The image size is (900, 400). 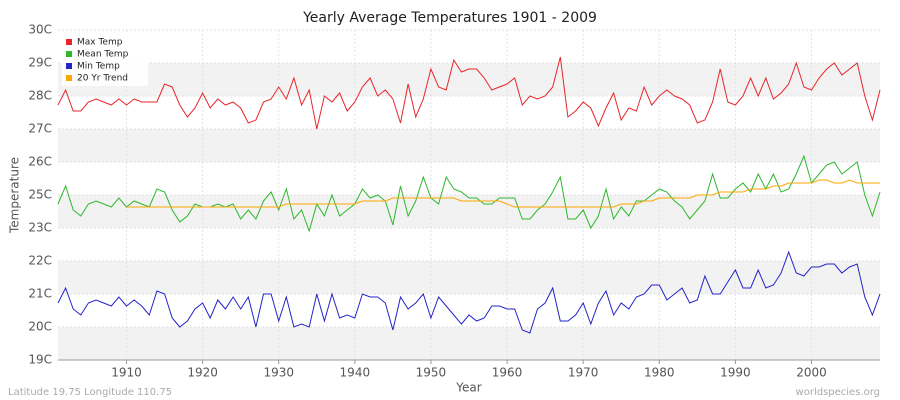 What do you see at coordinates (100, 43) in the screenshot?
I see `legend-label: Max Temp` at bounding box center [100, 43].